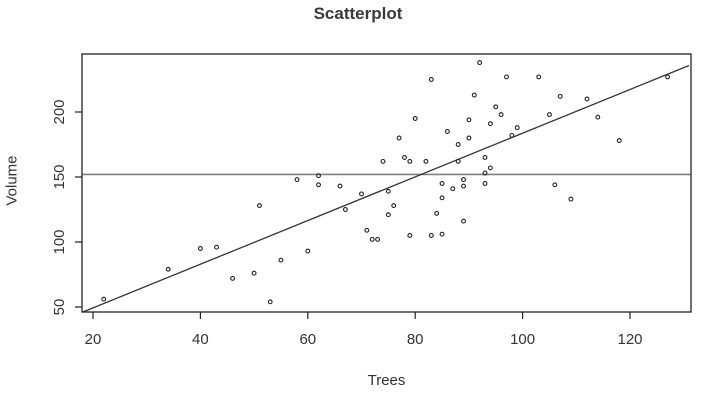 The height and width of the screenshot is (405, 716). I want to click on y-tick-label: 150, so click(59, 176).